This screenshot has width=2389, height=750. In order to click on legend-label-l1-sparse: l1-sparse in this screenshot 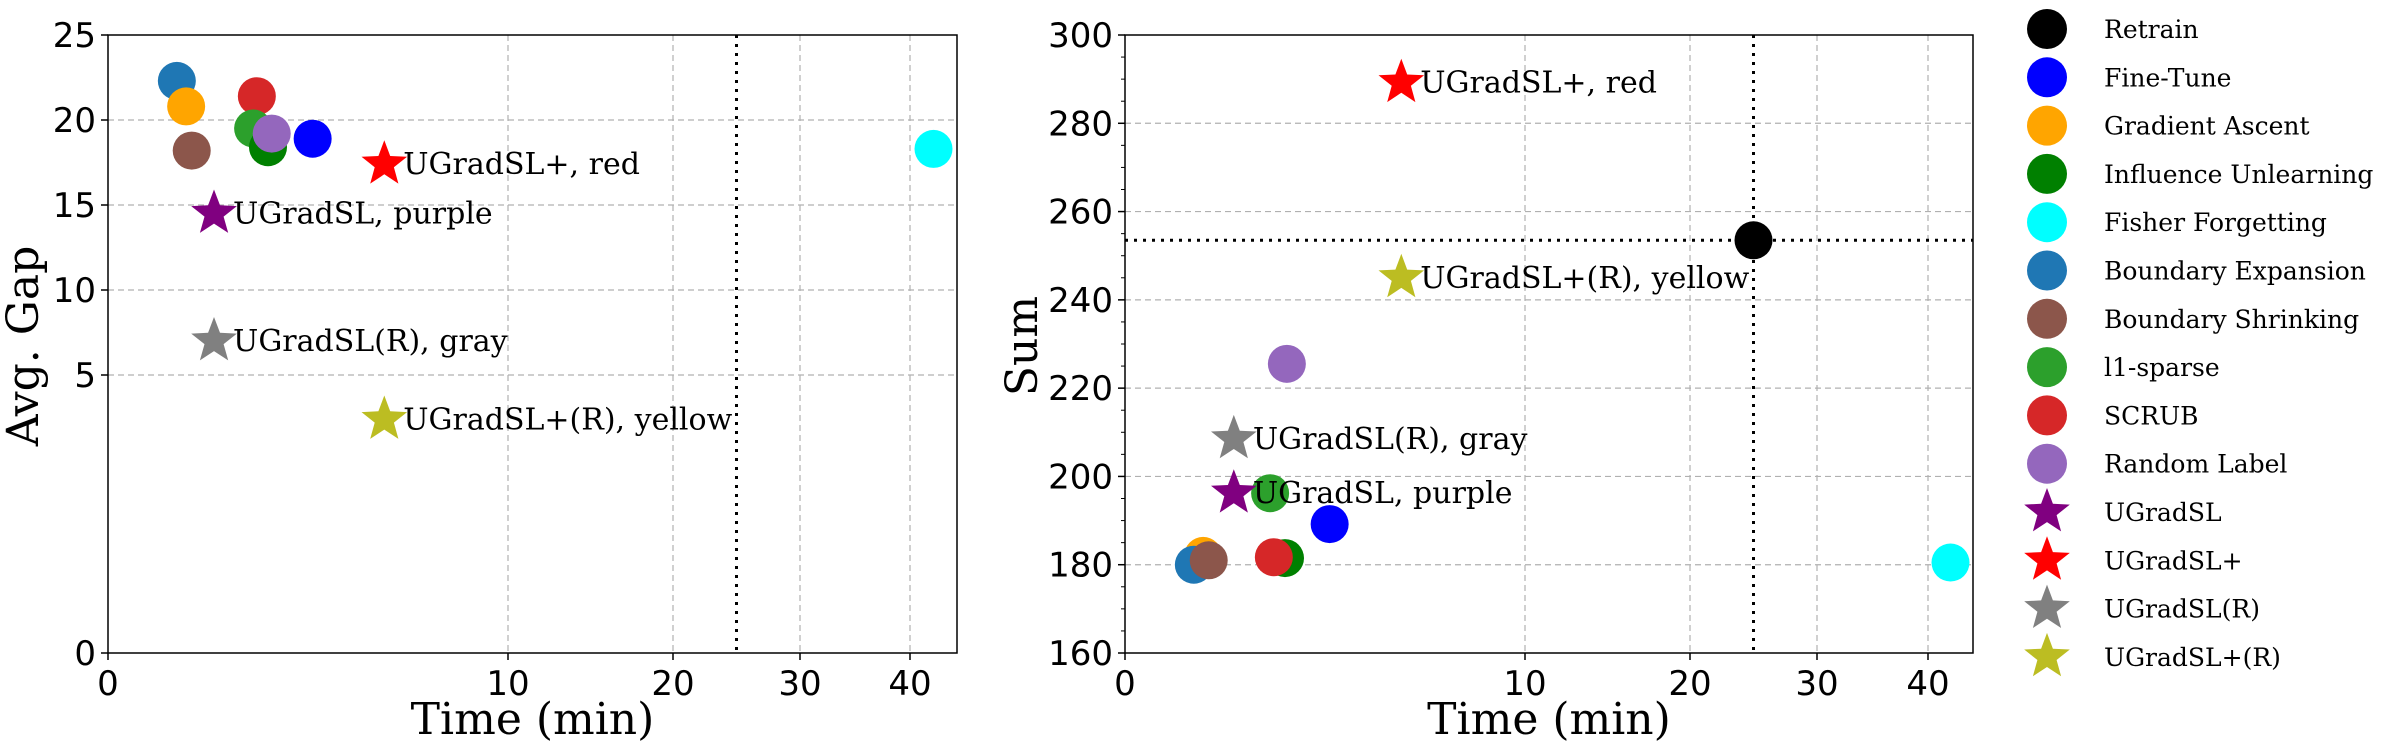, I will do `click(2162, 367)`.